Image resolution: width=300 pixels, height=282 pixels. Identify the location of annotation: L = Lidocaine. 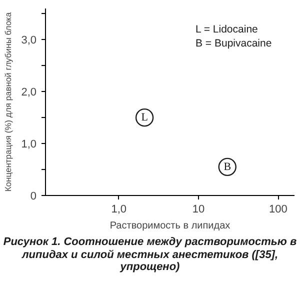
(227, 30).